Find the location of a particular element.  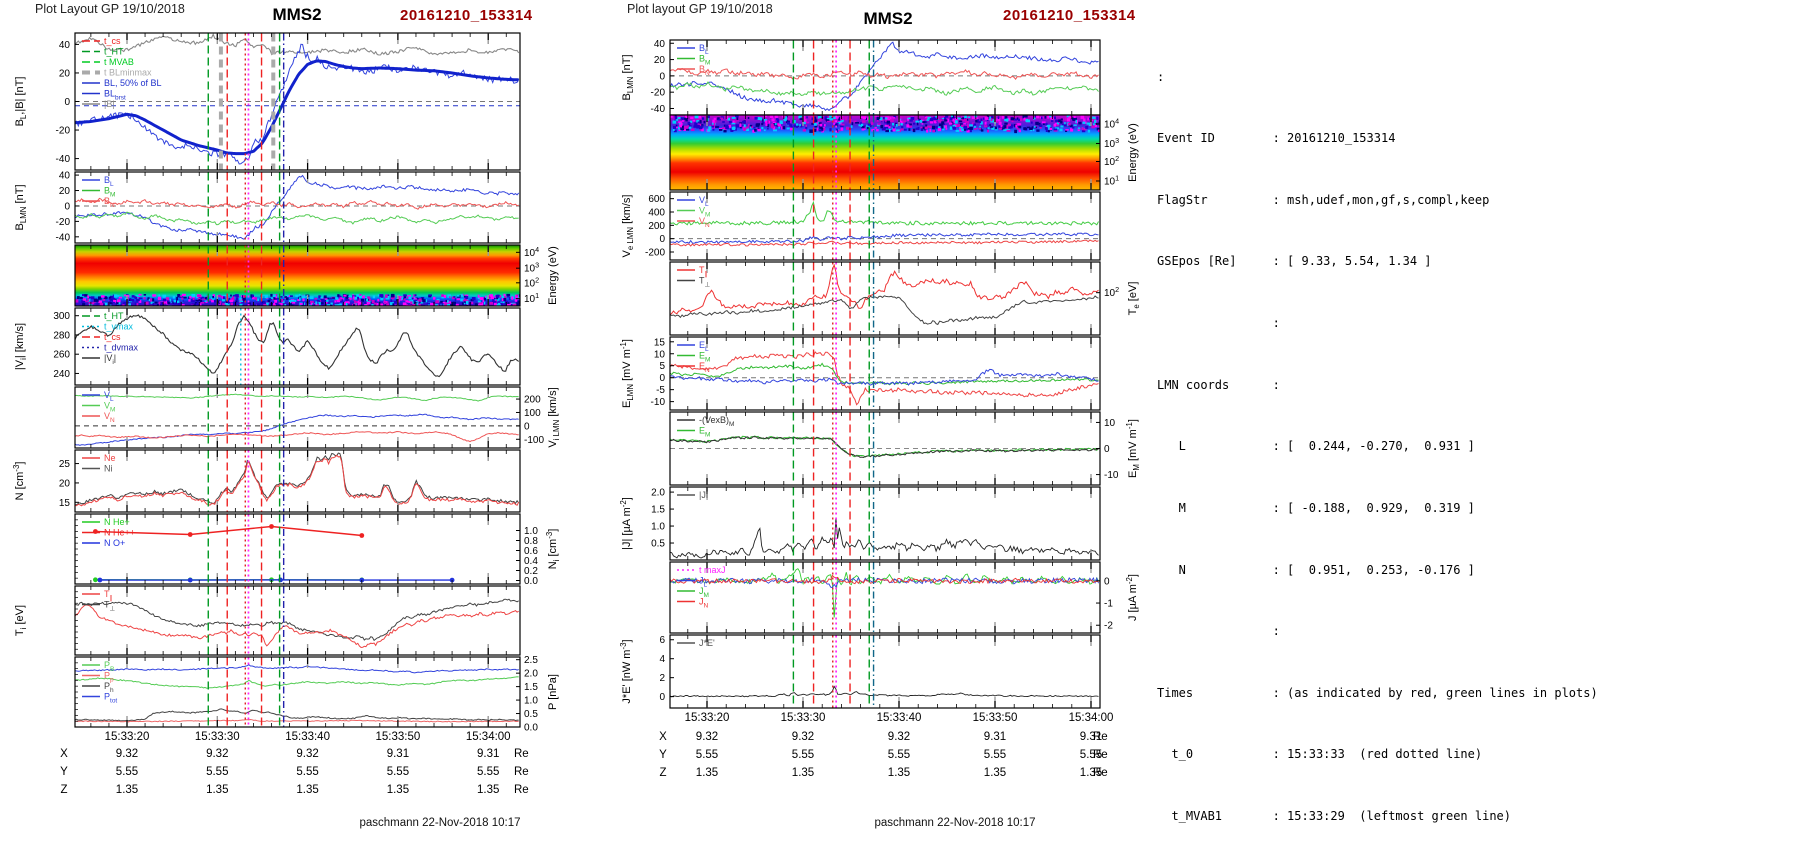

svg-text: 280 is located at coordinates (61, 335).